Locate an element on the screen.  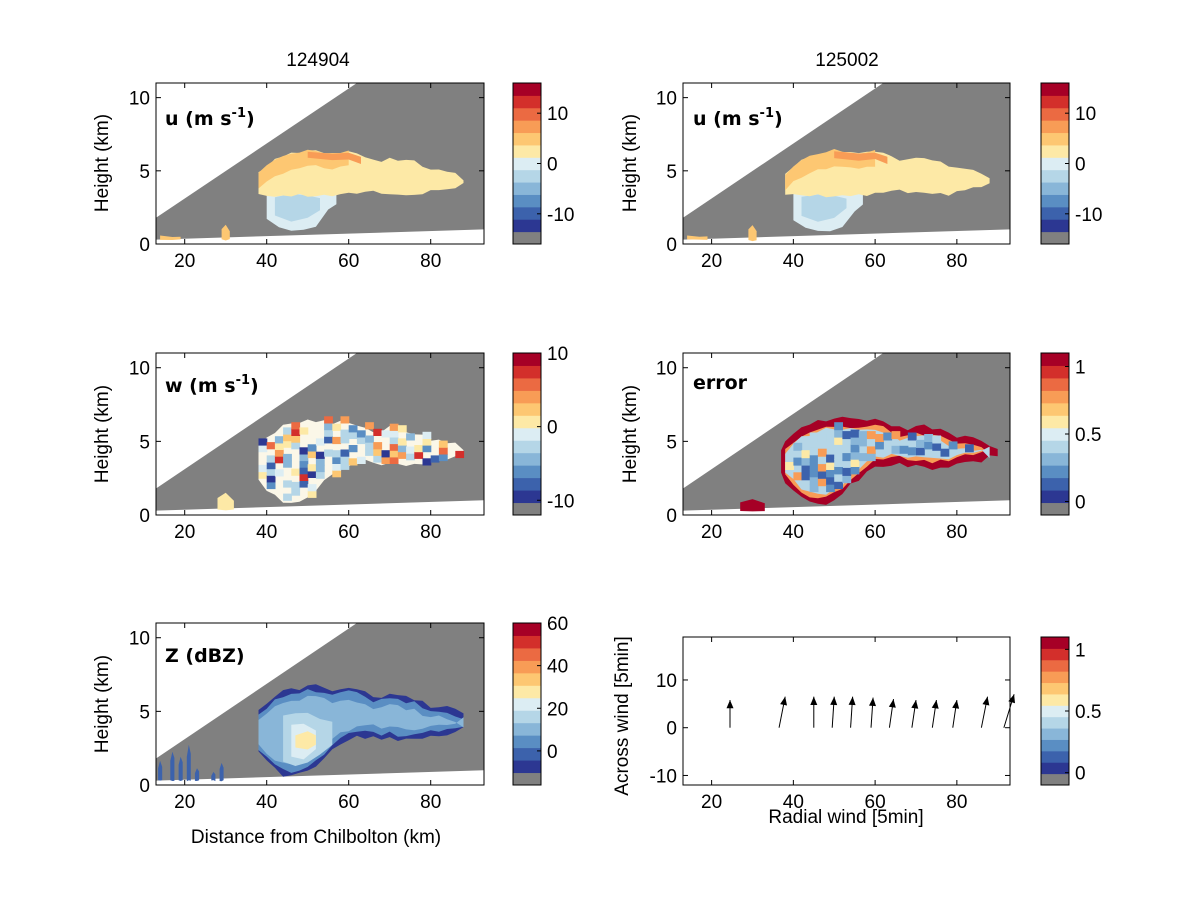
x-tick-label: 20 is located at coordinates (711, 261).